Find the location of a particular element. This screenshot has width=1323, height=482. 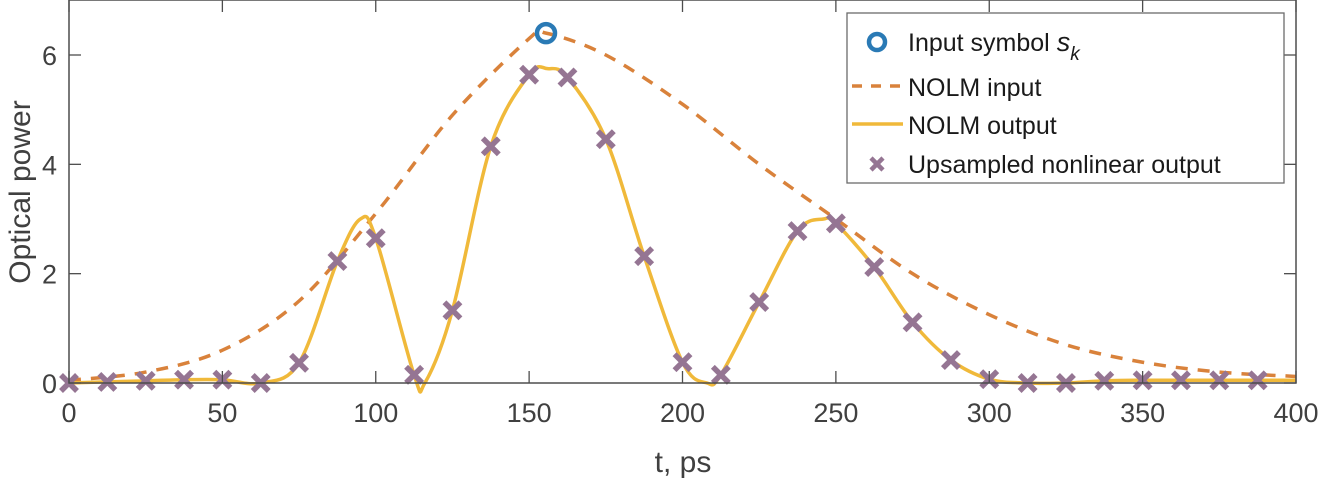

y-tick-label: 6 is located at coordinates (49, 56).